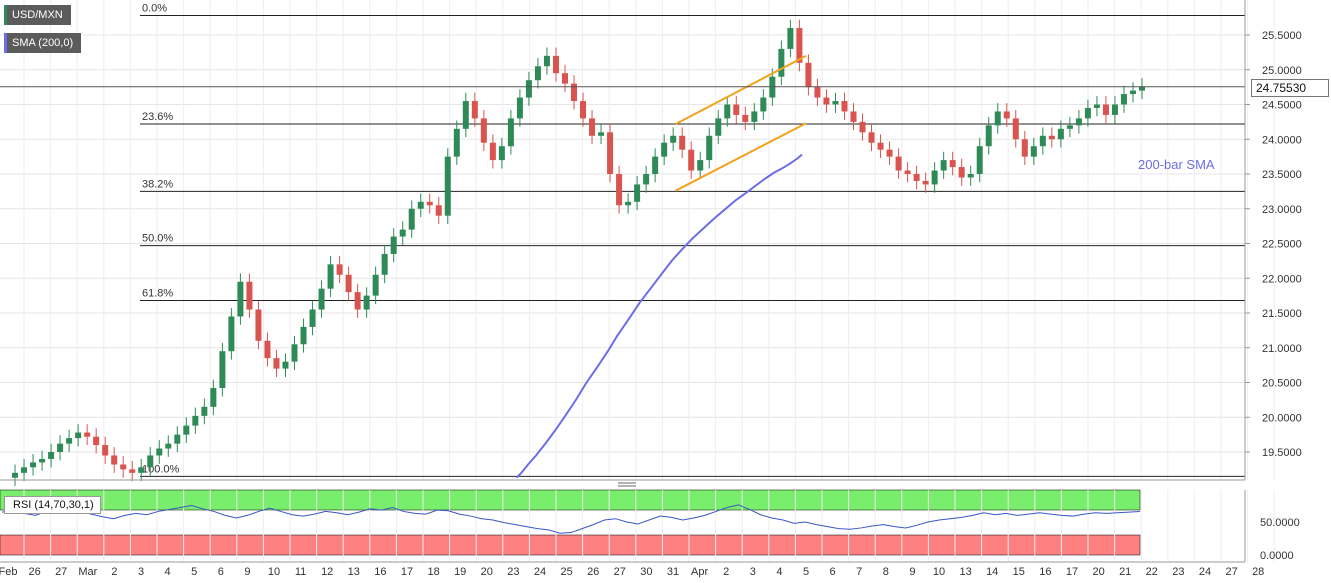 This screenshot has width=1331, height=583. What do you see at coordinates (673, 572) in the screenshot?
I see `x-tick-label: 31` at bounding box center [673, 572].